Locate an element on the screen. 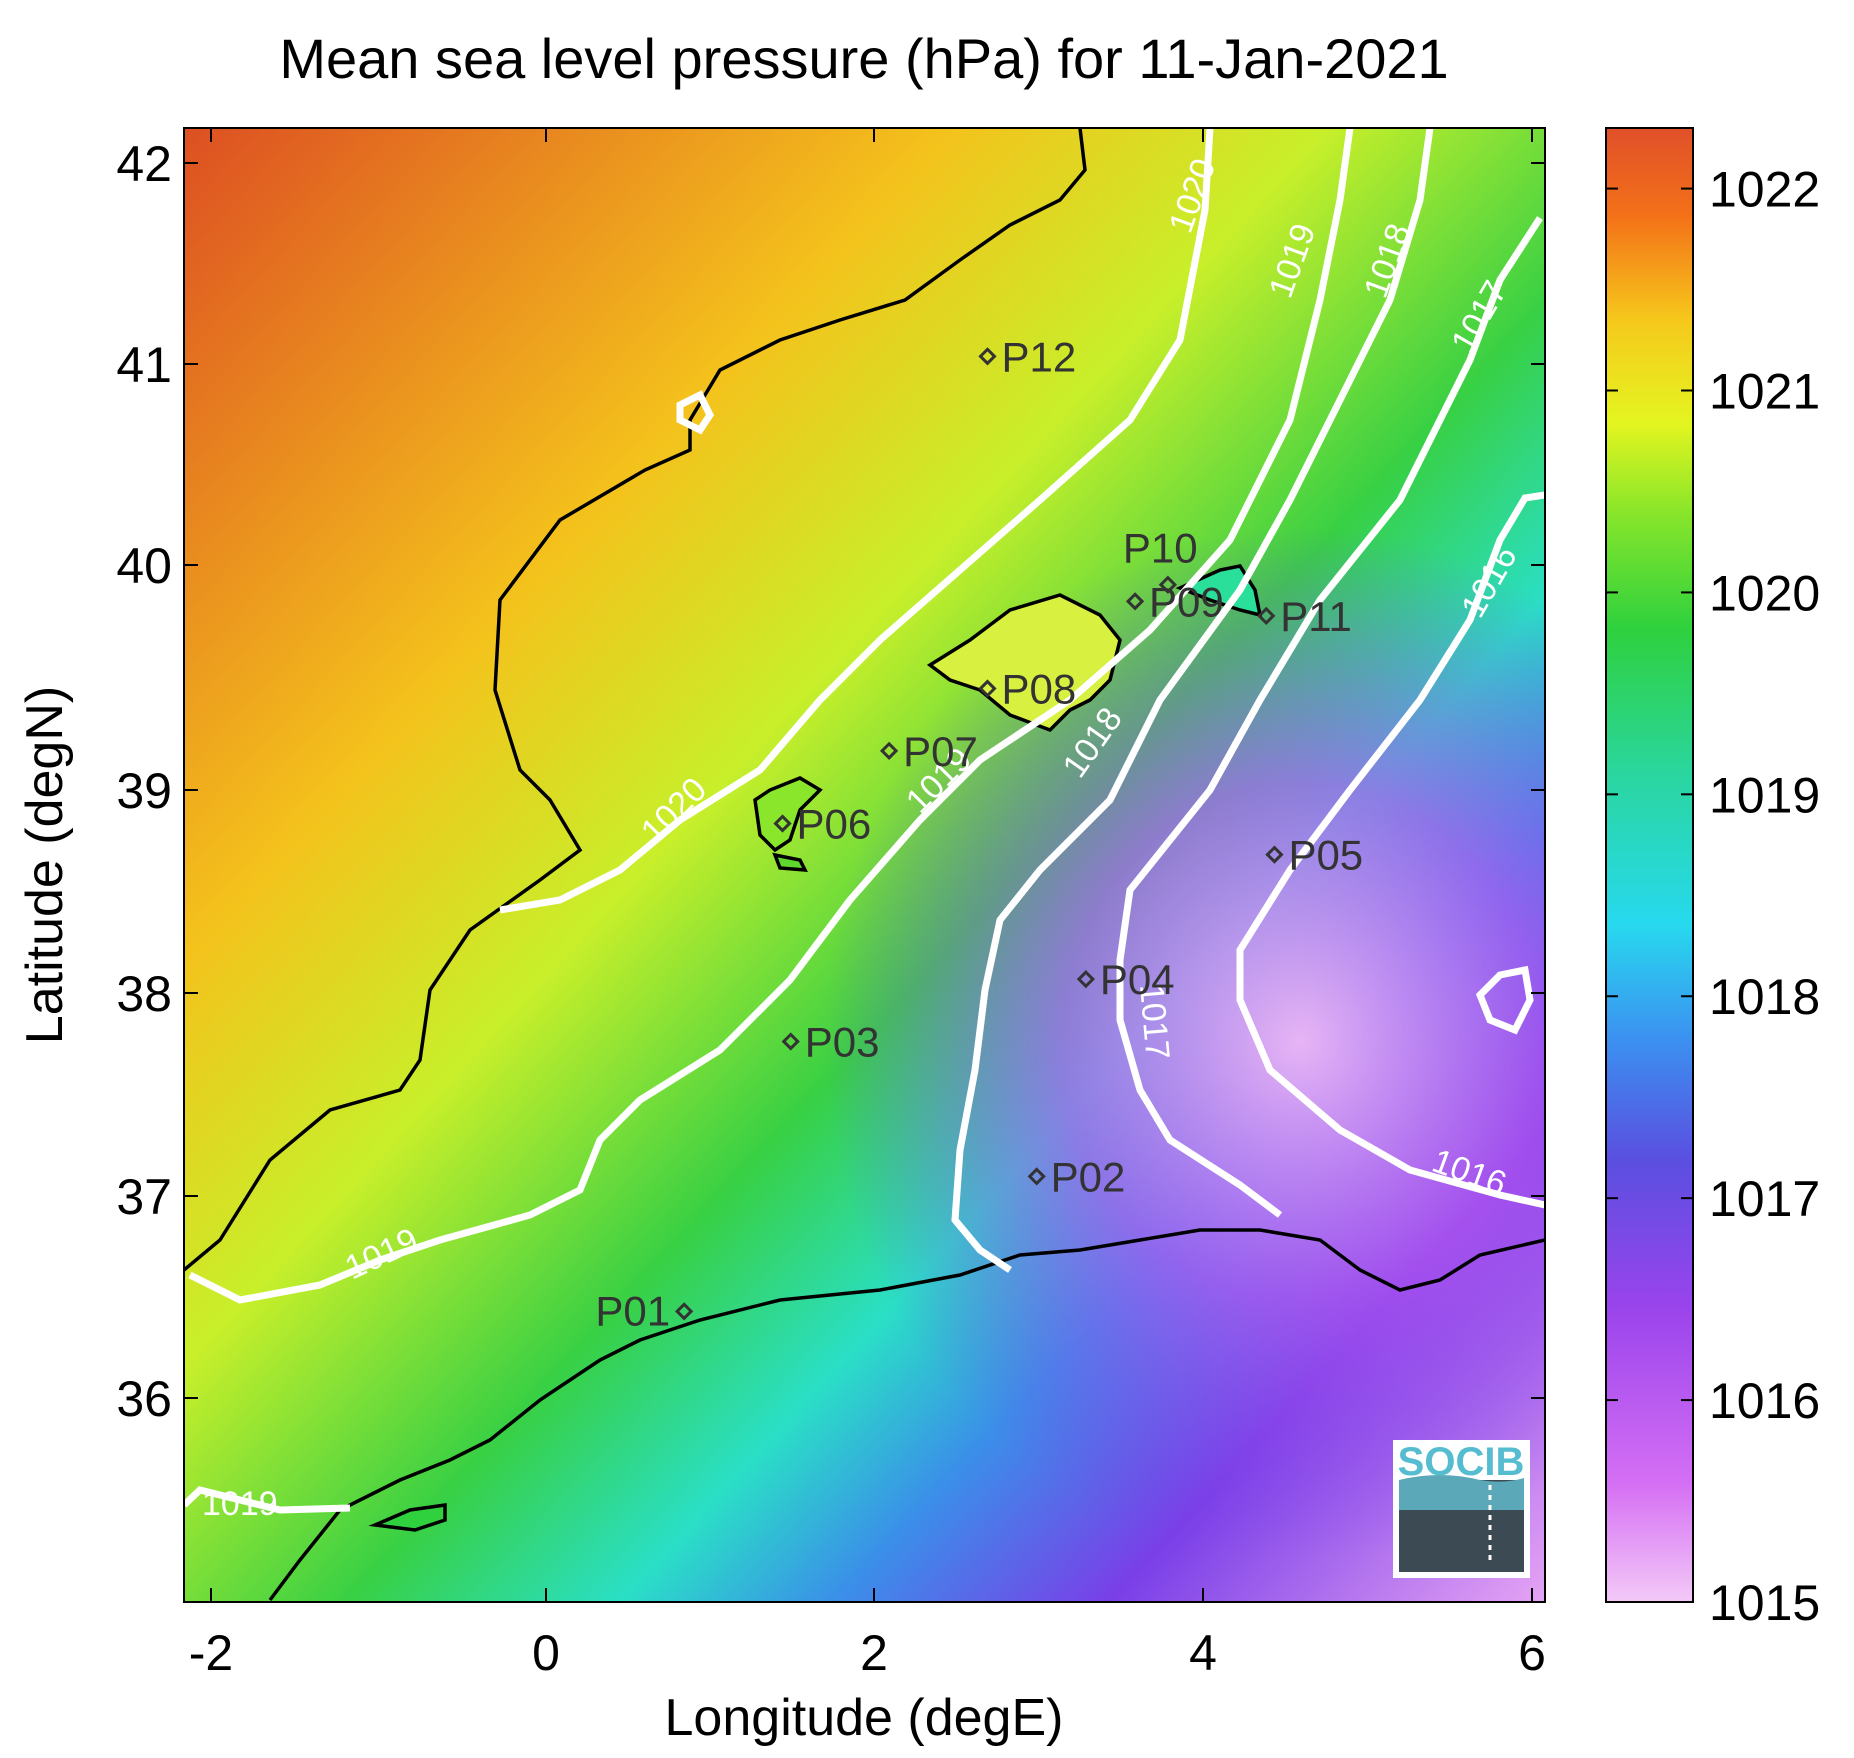 Image resolution: width=1854 pixels, height=1758 pixels. x-axis-label: Longitude (degE) is located at coordinates (864, 1718).